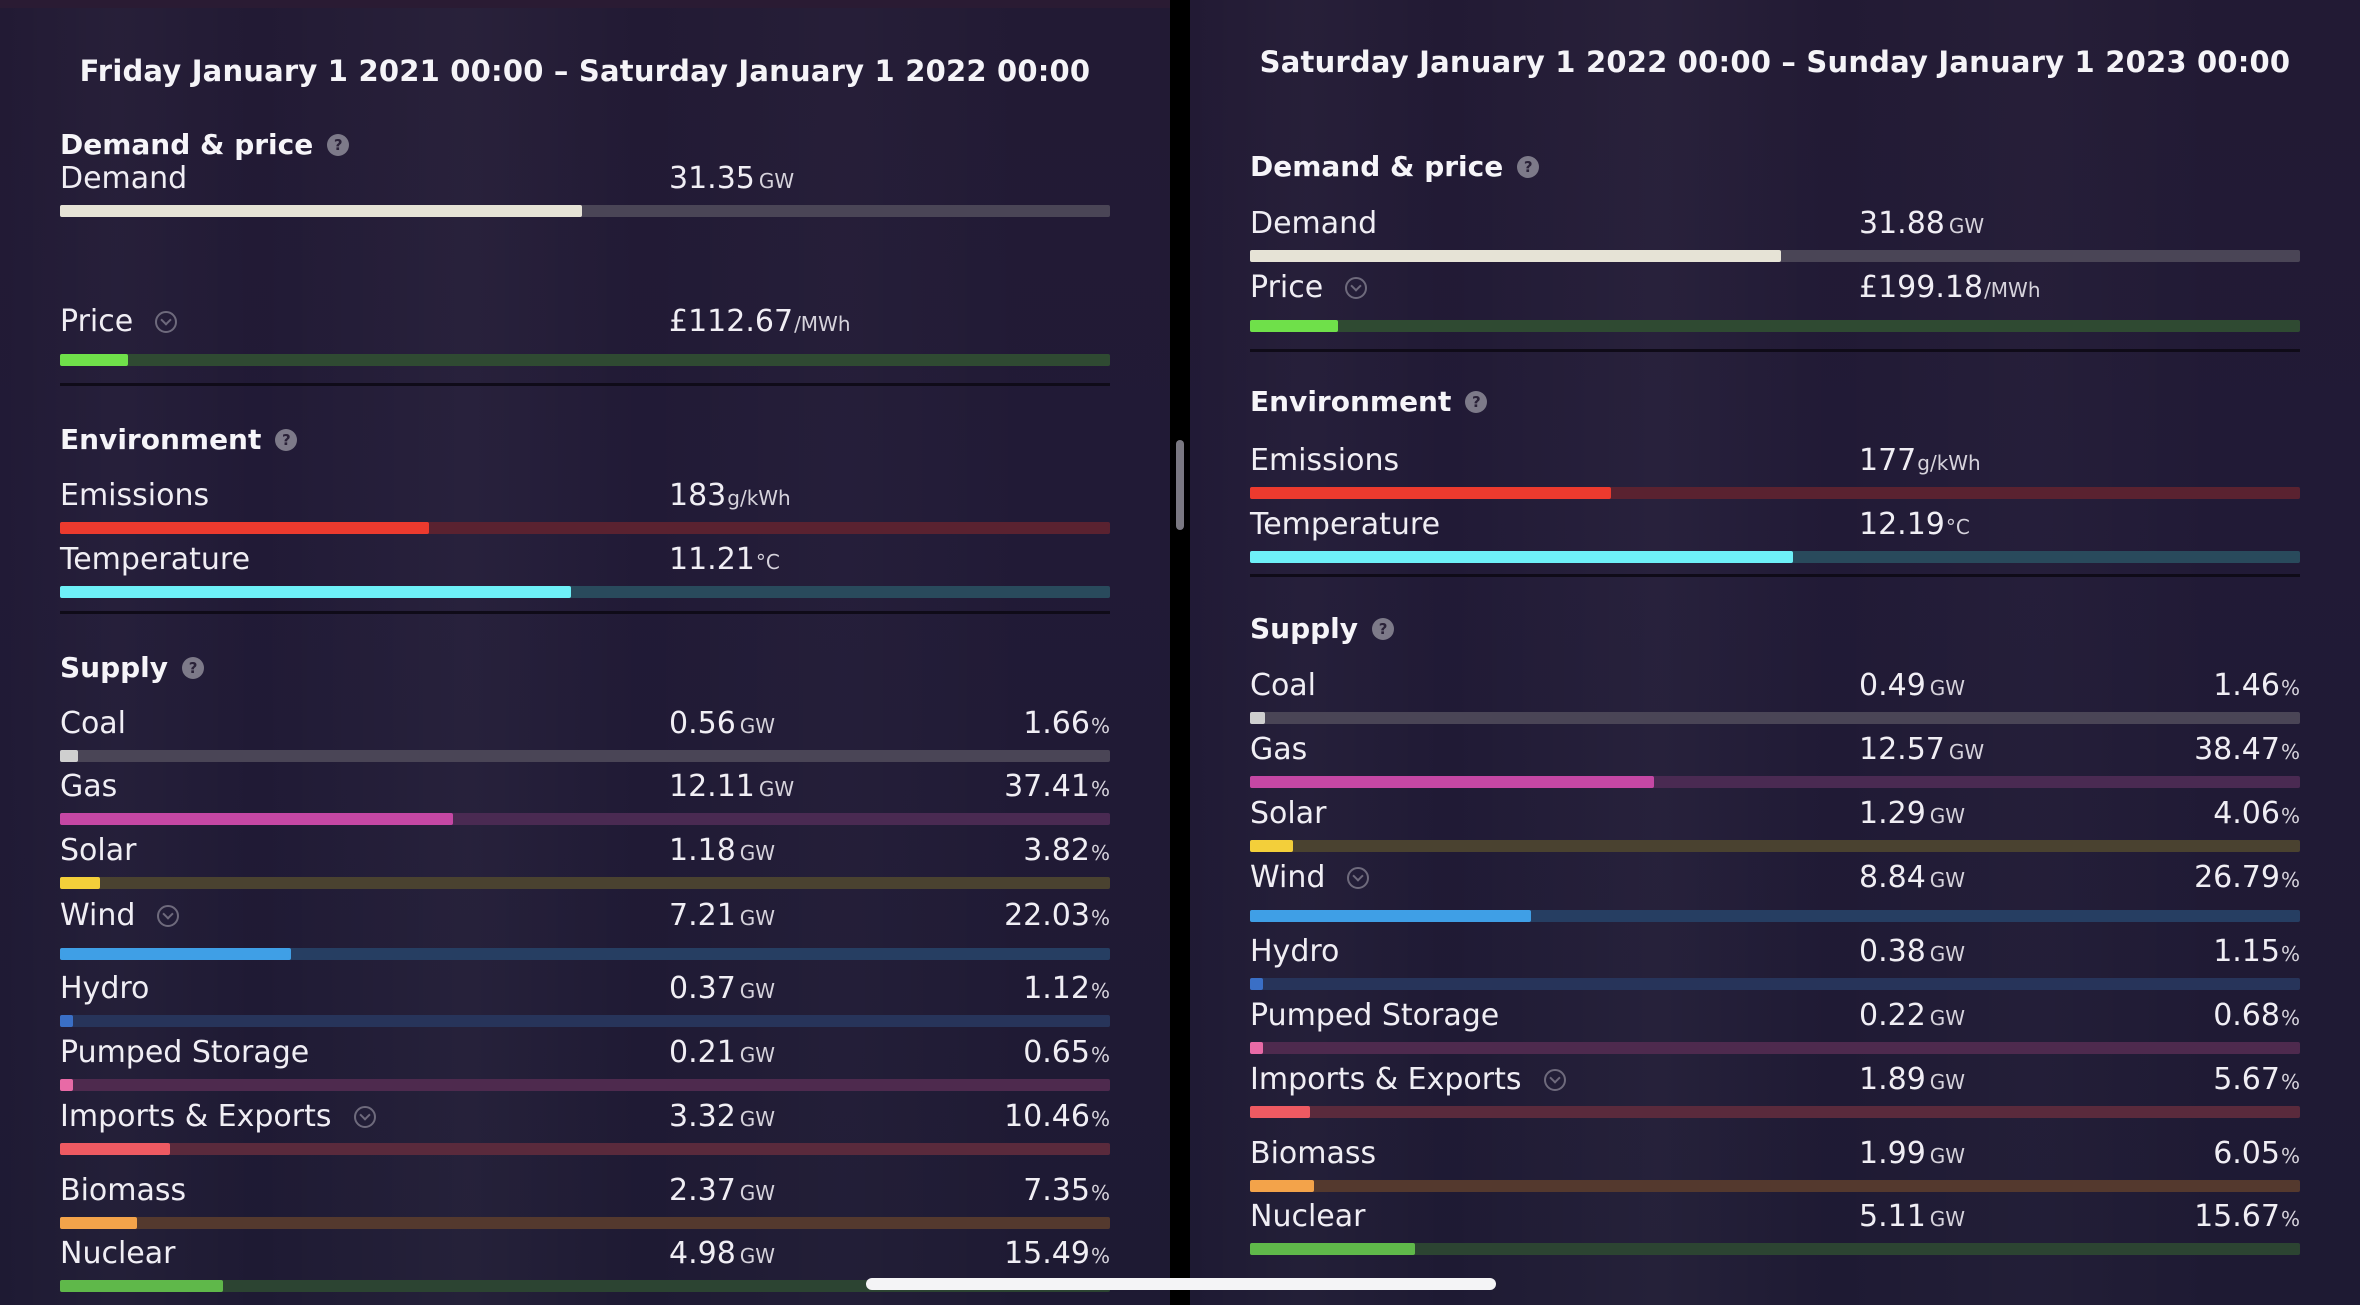 The width and height of the screenshot is (2360, 1305). Describe the element at coordinates (155, 559) in the screenshot. I see `metric-label: Temperature` at that location.